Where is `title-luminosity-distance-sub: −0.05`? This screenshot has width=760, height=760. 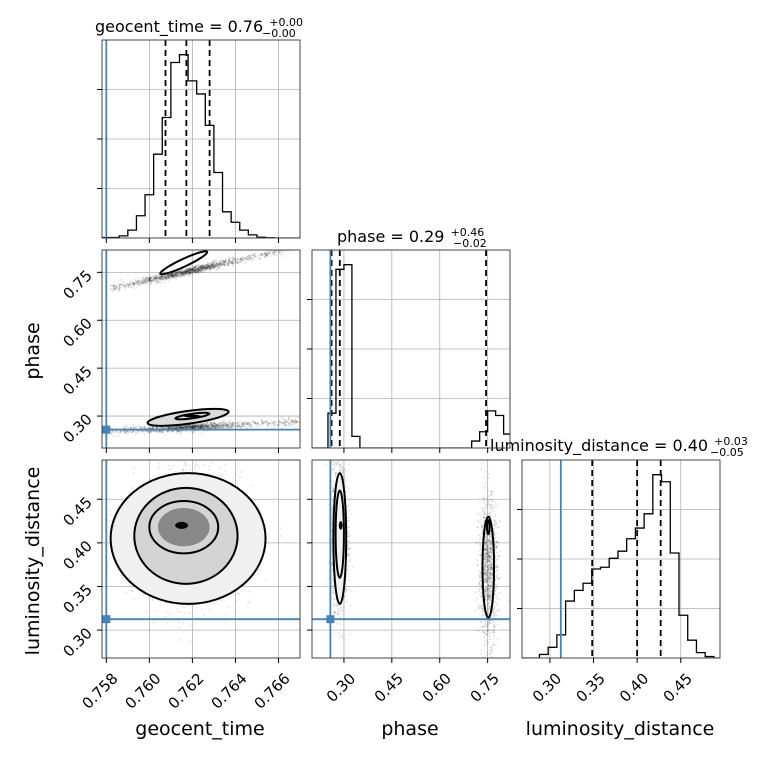 title-luminosity-distance-sub: −0.05 is located at coordinates (727, 452).